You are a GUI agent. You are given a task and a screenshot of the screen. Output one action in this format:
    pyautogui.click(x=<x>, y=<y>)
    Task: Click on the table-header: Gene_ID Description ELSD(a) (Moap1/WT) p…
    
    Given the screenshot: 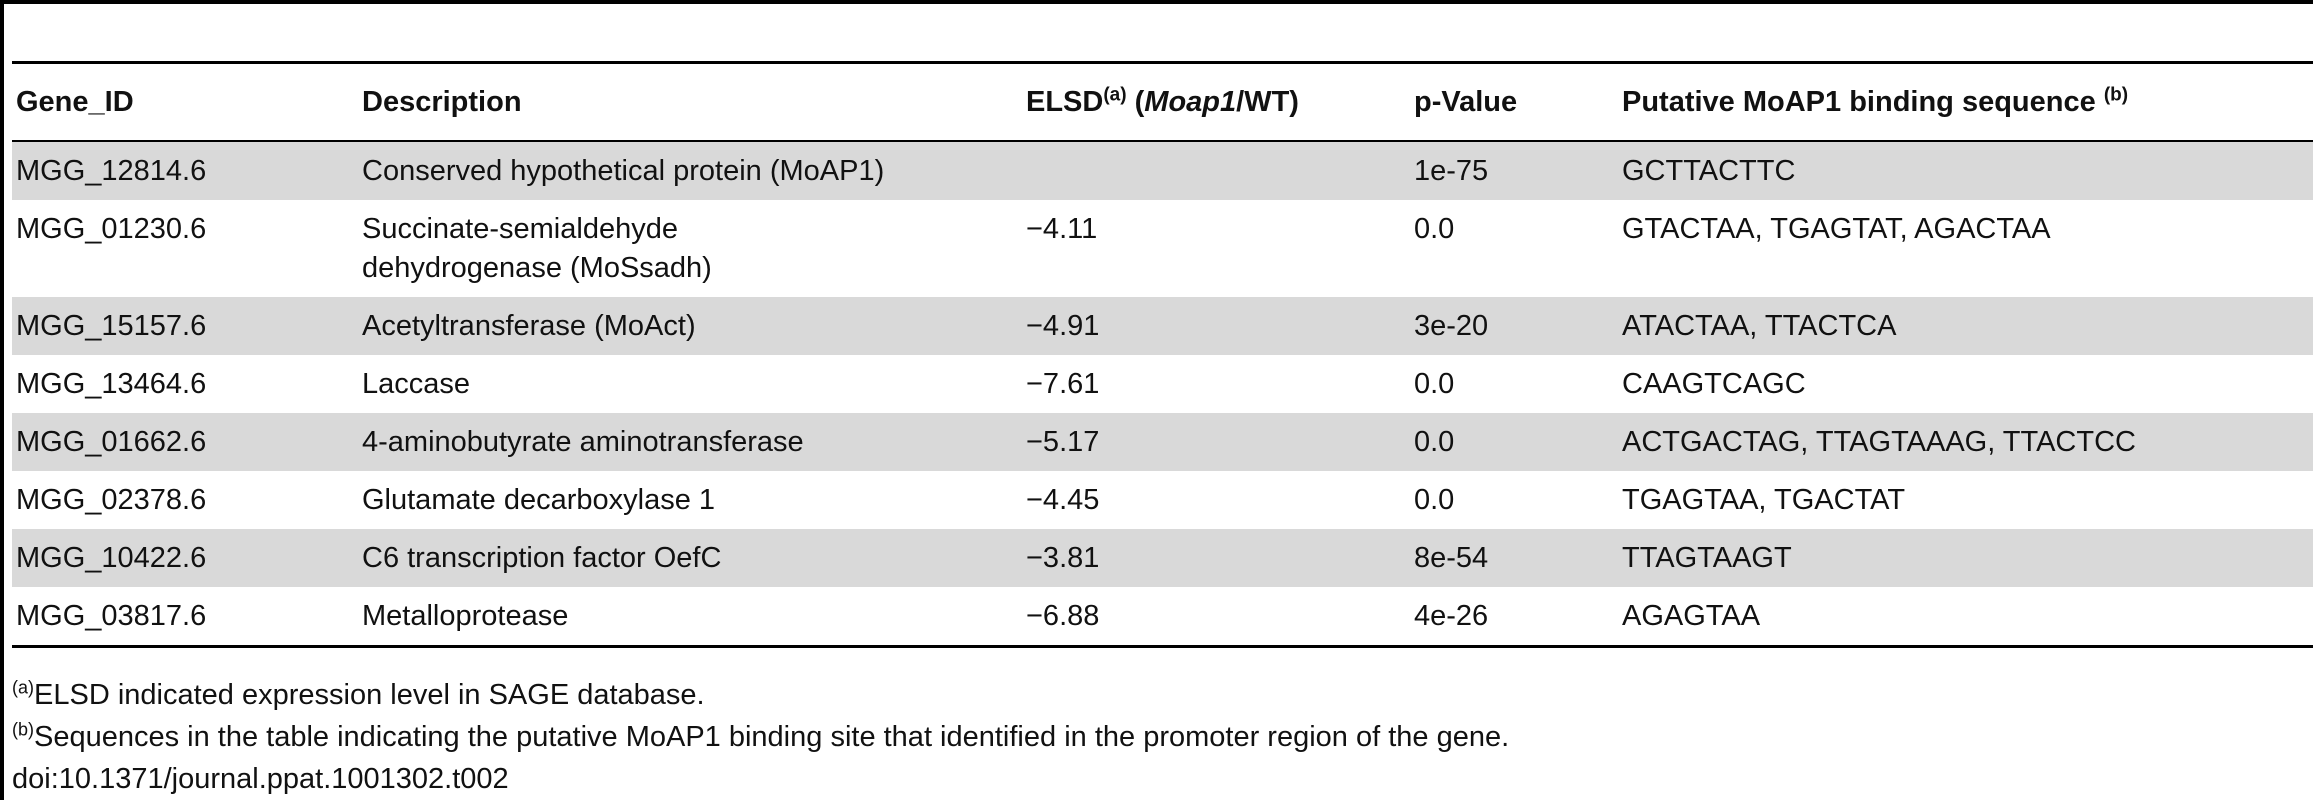 What is the action you would take?
    pyautogui.click(x=1162, y=102)
    